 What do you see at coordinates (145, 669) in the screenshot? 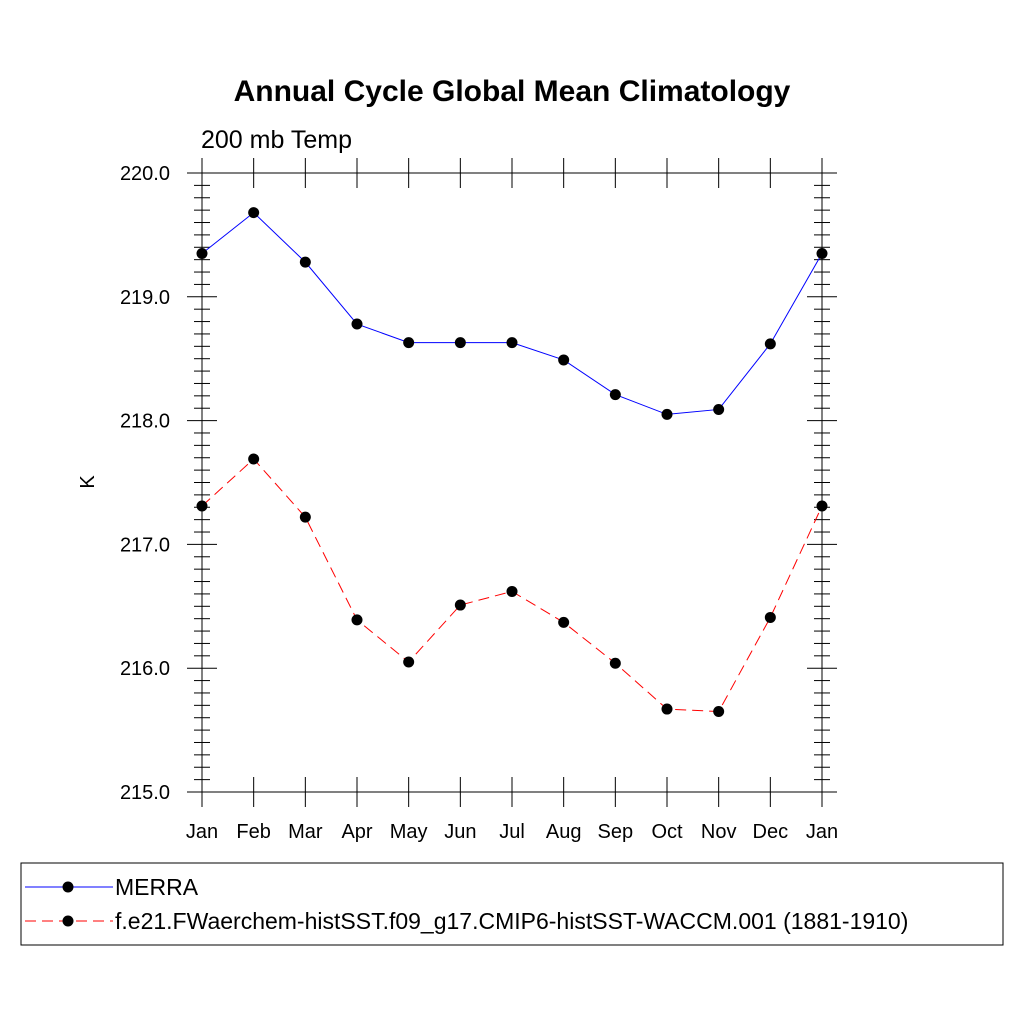
I see `y-tick-label: 216.0` at bounding box center [145, 669].